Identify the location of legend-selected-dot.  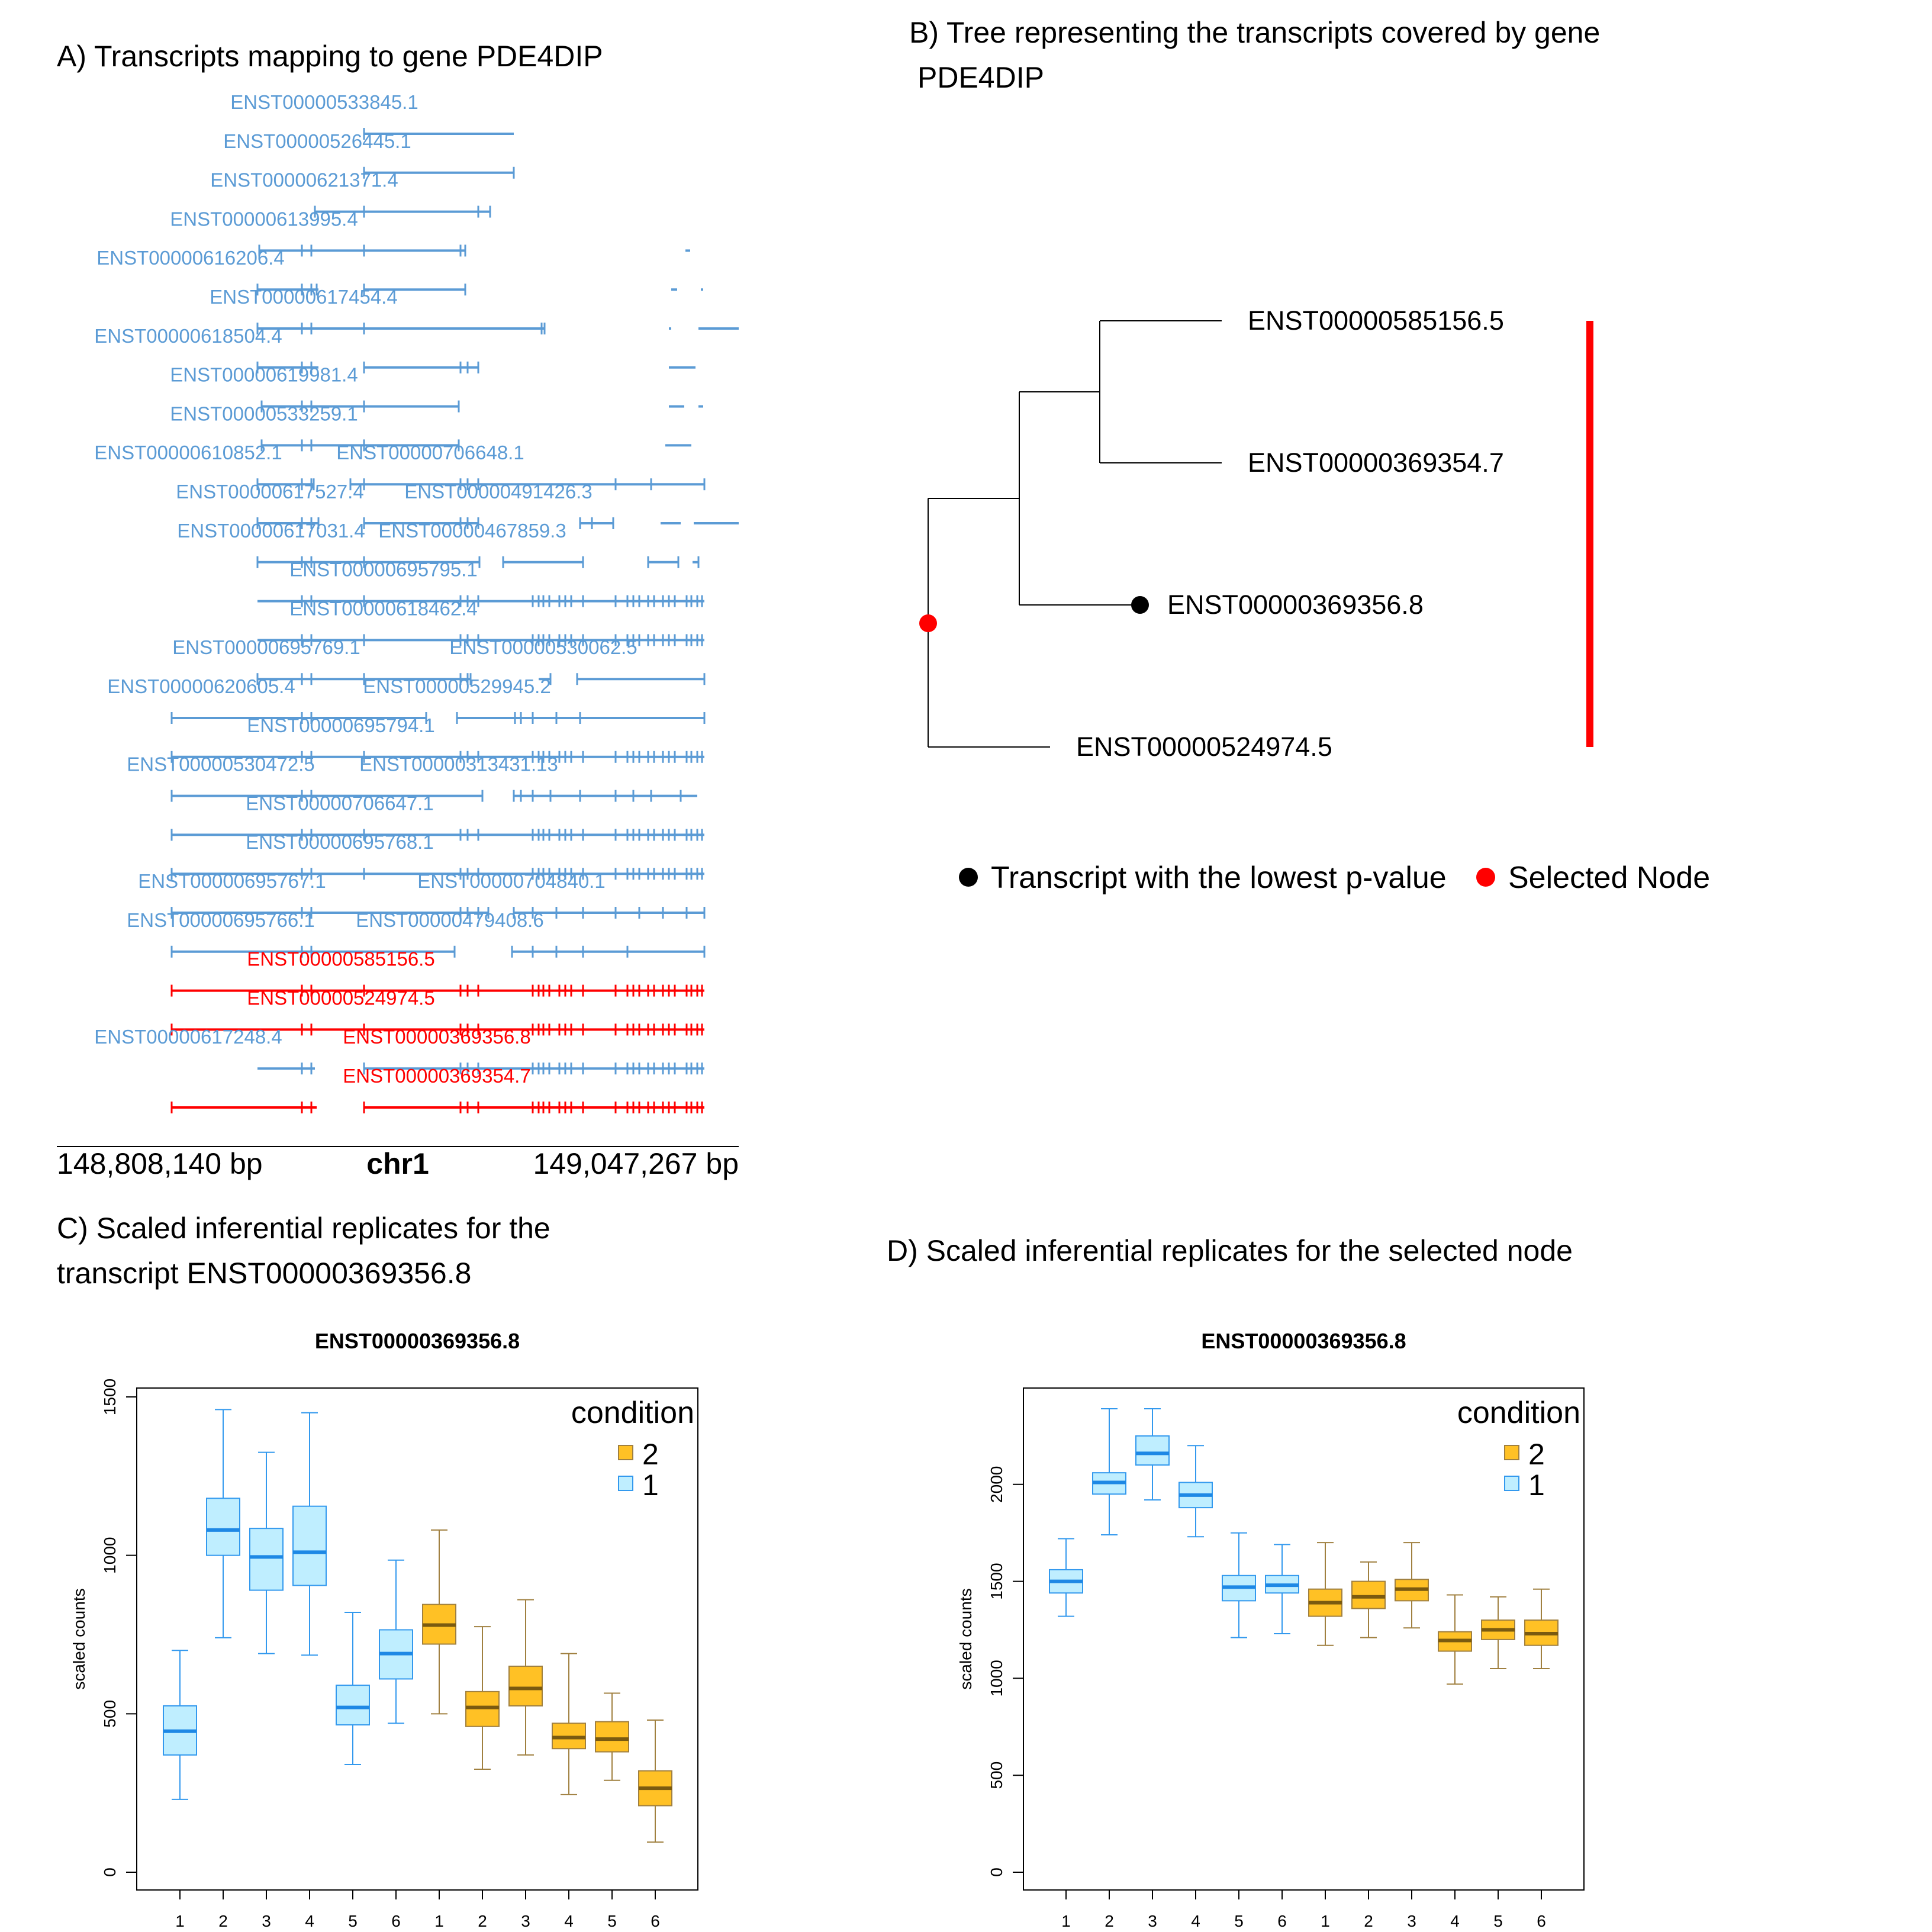
(1485, 877).